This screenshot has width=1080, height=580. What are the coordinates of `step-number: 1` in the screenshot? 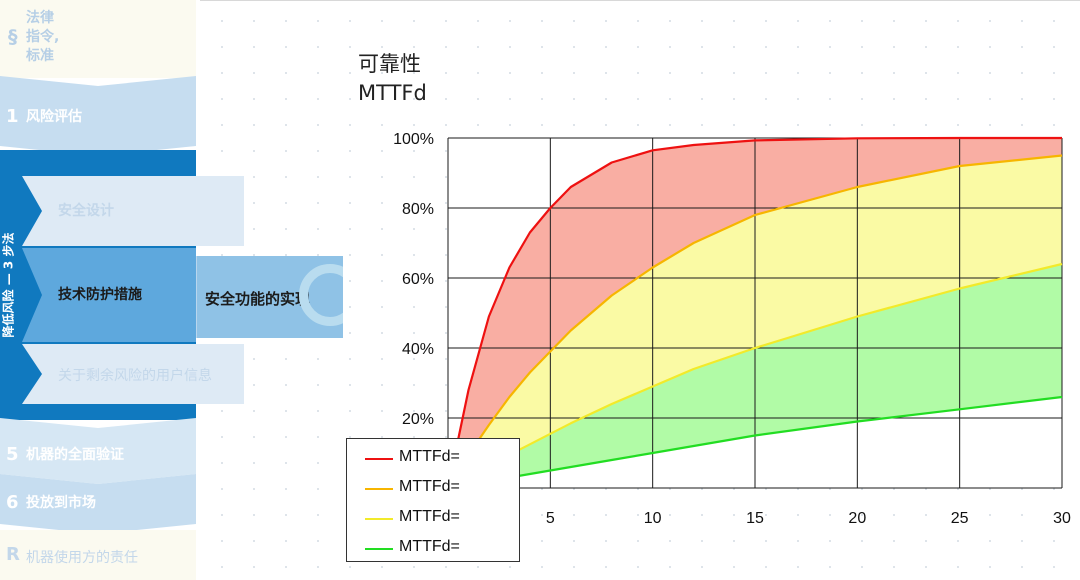 It's located at (12, 116).